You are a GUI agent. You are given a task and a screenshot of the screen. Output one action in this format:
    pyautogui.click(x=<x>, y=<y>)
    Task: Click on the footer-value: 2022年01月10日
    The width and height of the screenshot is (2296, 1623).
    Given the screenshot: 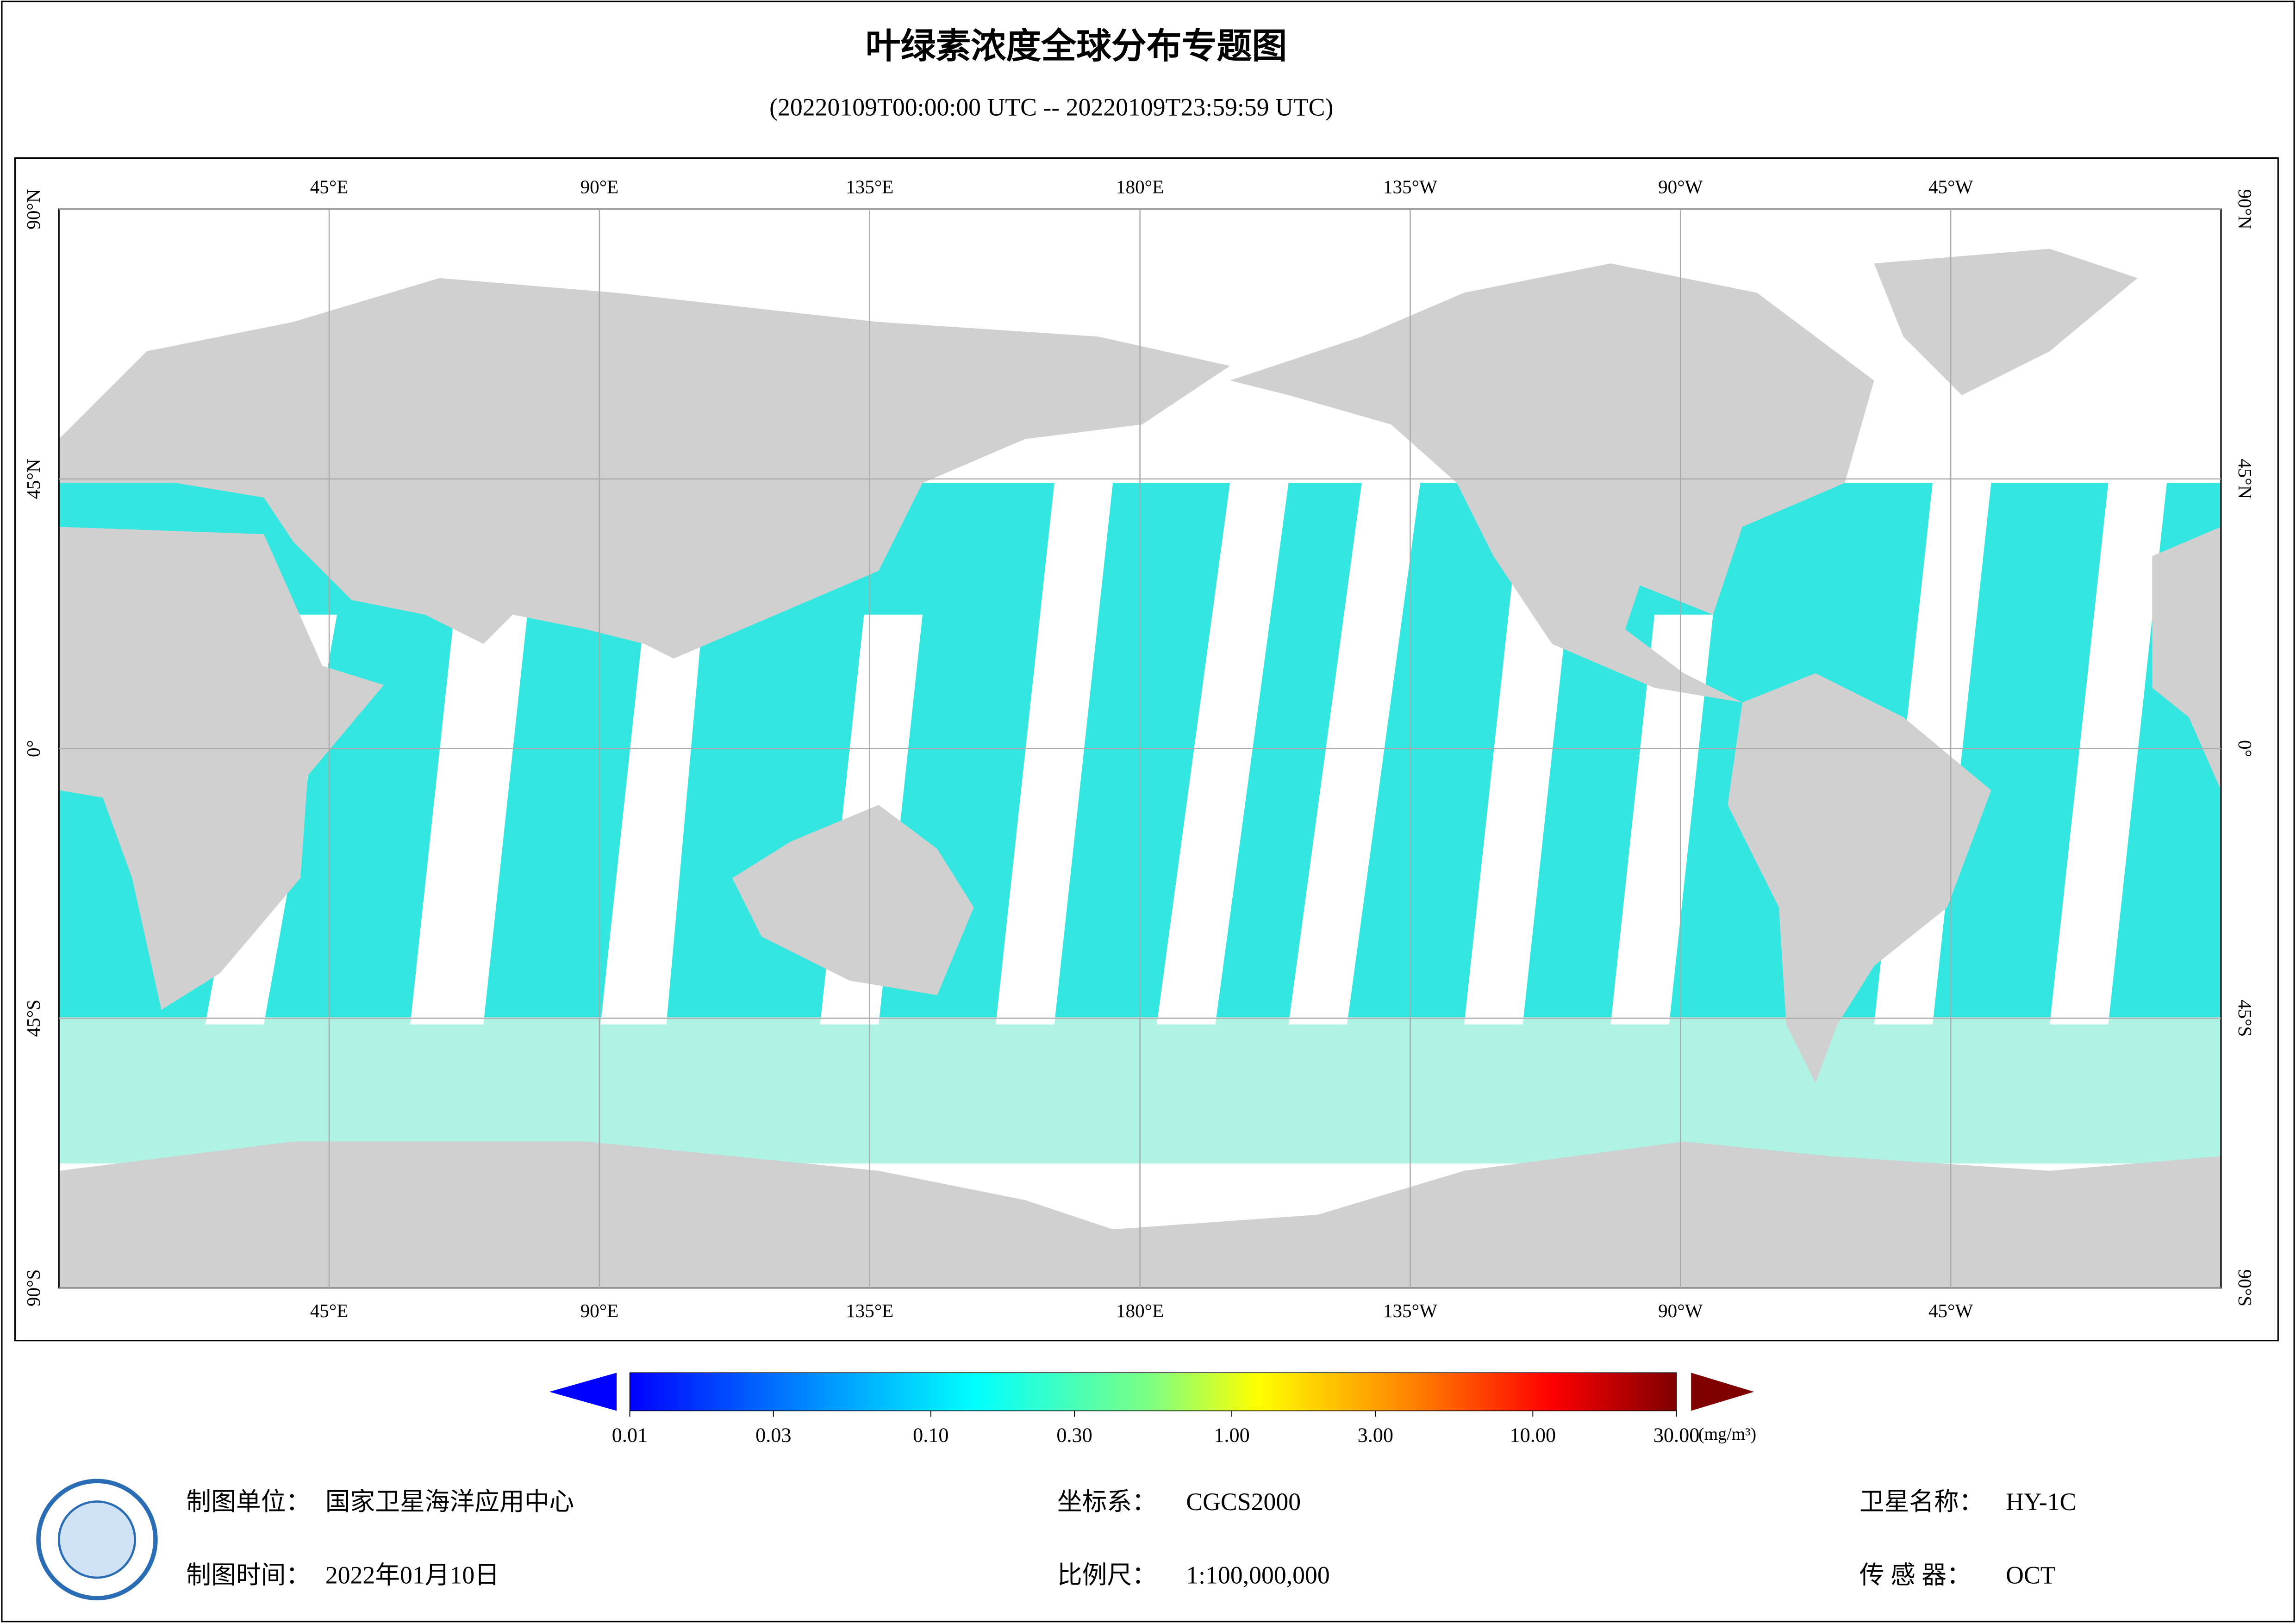 What is the action you would take?
    pyautogui.click(x=412, y=1575)
    